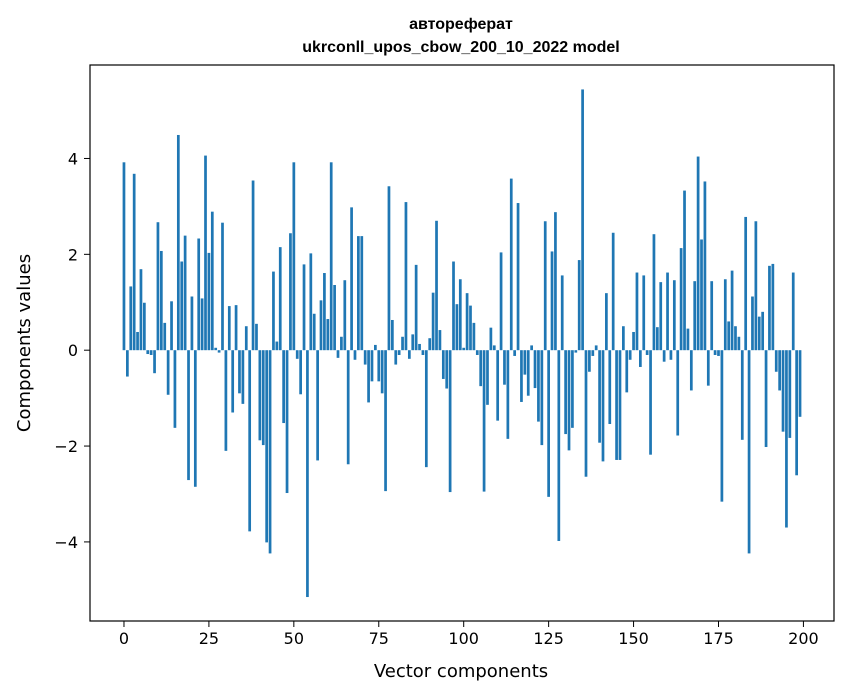 The image size is (847, 696). Describe the element at coordinates (379, 638) in the screenshot. I see `x-tick-label: 75` at that location.